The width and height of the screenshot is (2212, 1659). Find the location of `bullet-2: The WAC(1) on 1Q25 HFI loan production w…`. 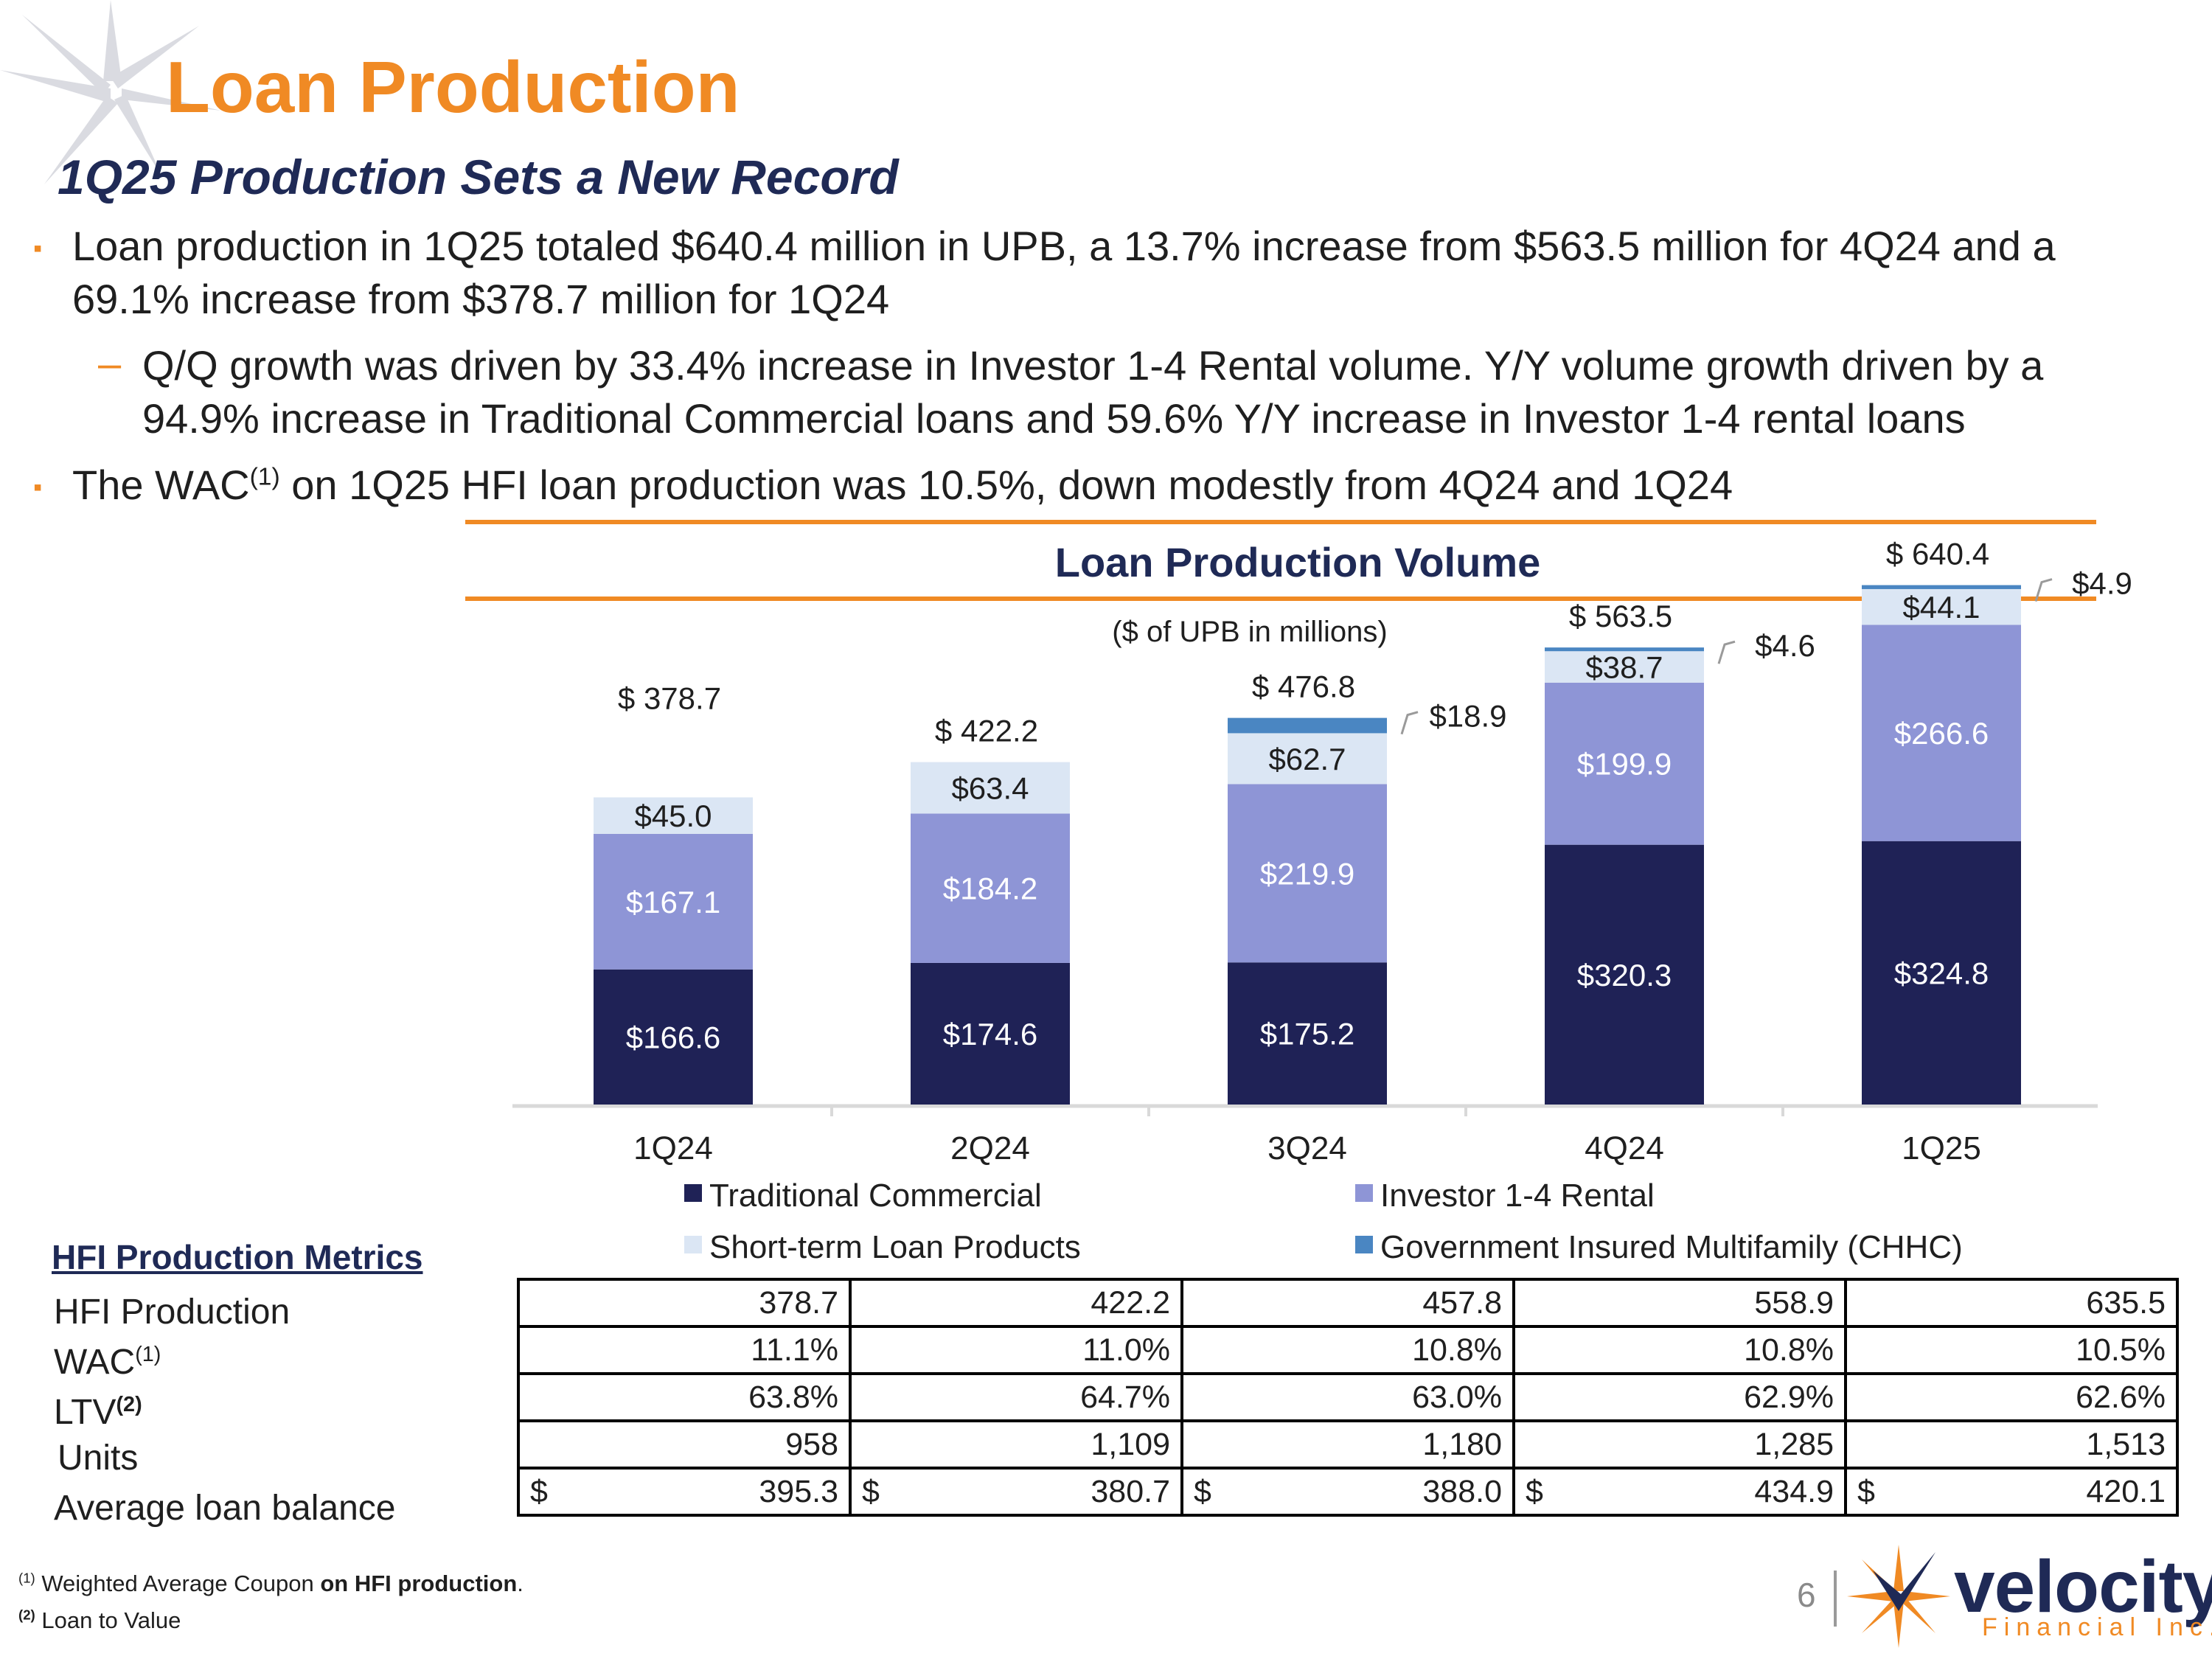

bullet-2: The WAC(1) on 1Q25 HFI loan production w… is located at coordinates (902, 485).